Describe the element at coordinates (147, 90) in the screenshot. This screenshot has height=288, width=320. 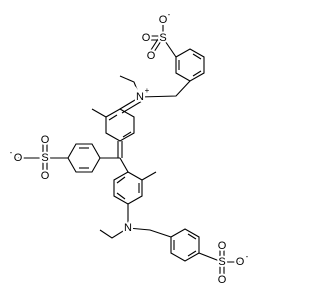
I see `charge-label: +` at that location.